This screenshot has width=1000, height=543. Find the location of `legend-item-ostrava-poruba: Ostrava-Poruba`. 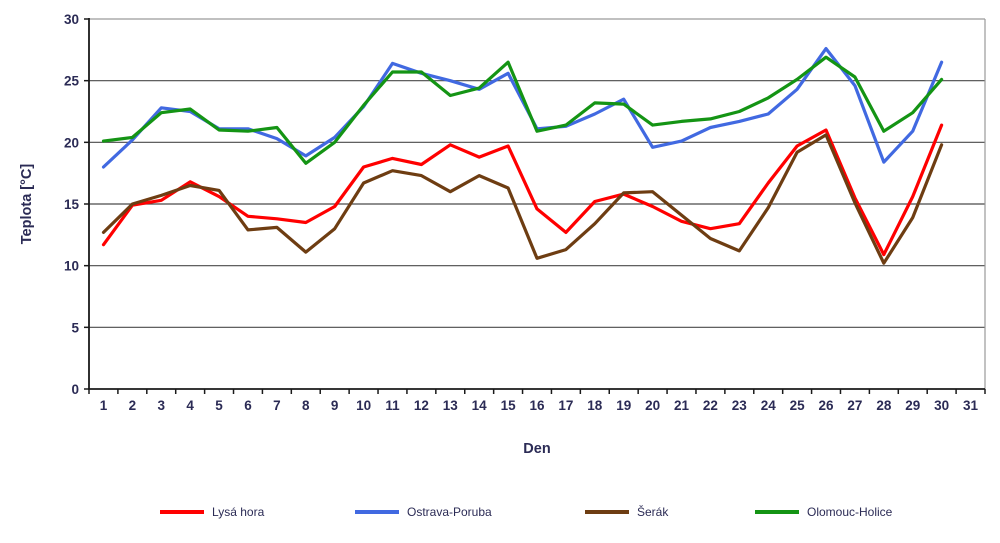

legend-item-ostrava-poruba: Ostrava-Poruba is located at coordinates (423, 512).